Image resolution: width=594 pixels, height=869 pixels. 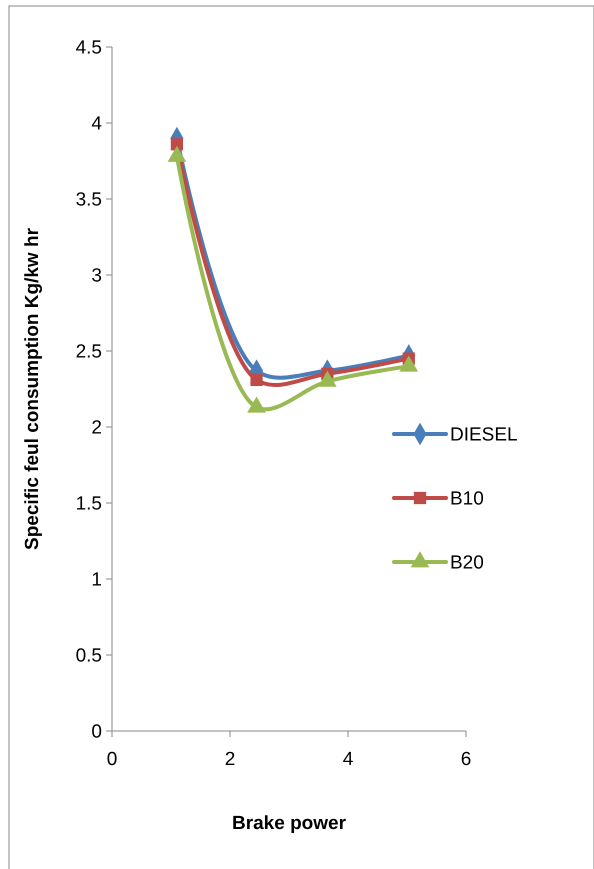 What do you see at coordinates (96, 276) in the screenshot?
I see `y-tick-label: 3` at bounding box center [96, 276].